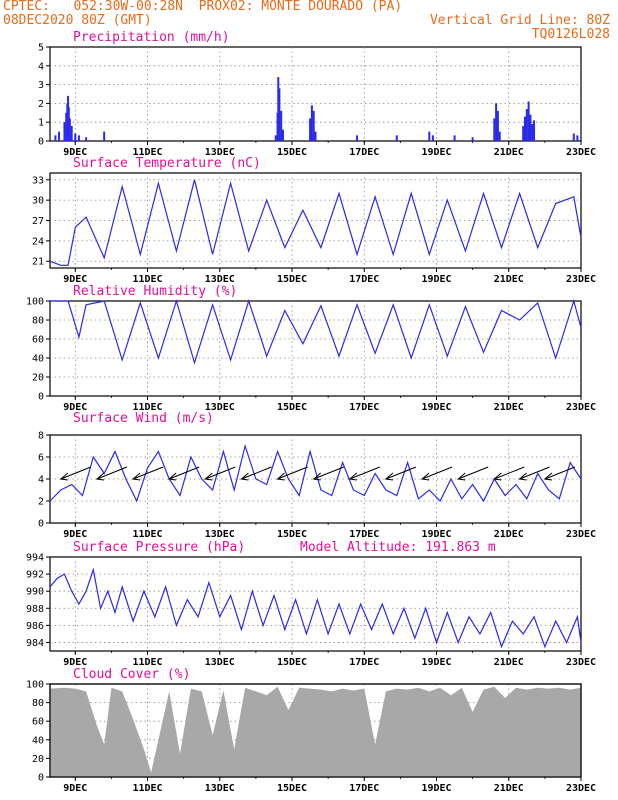 The height and width of the screenshot is (800, 618). What do you see at coordinates (436, 534) in the screenshot?
I see `panel-3-xtick-label: 19DEC` at bounding box center [436, 534].